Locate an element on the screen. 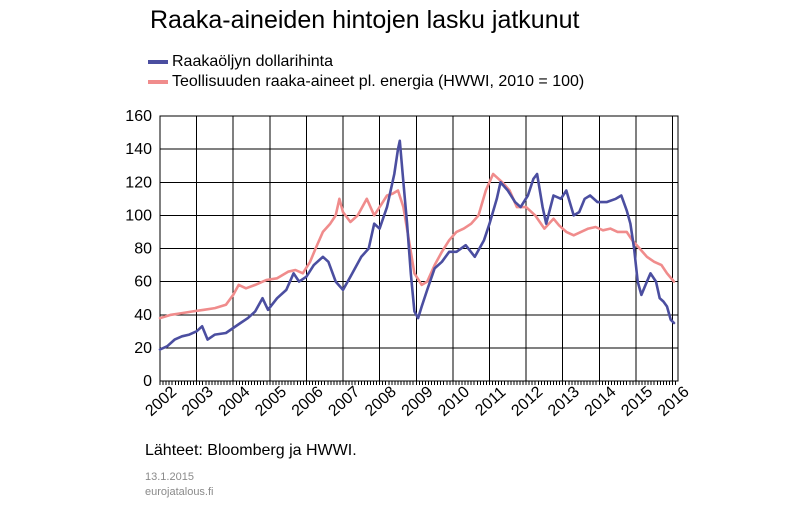 The width and height of the screenshot is (800, 522). y-tick-label: 120 is located at coordinates (138, 182).